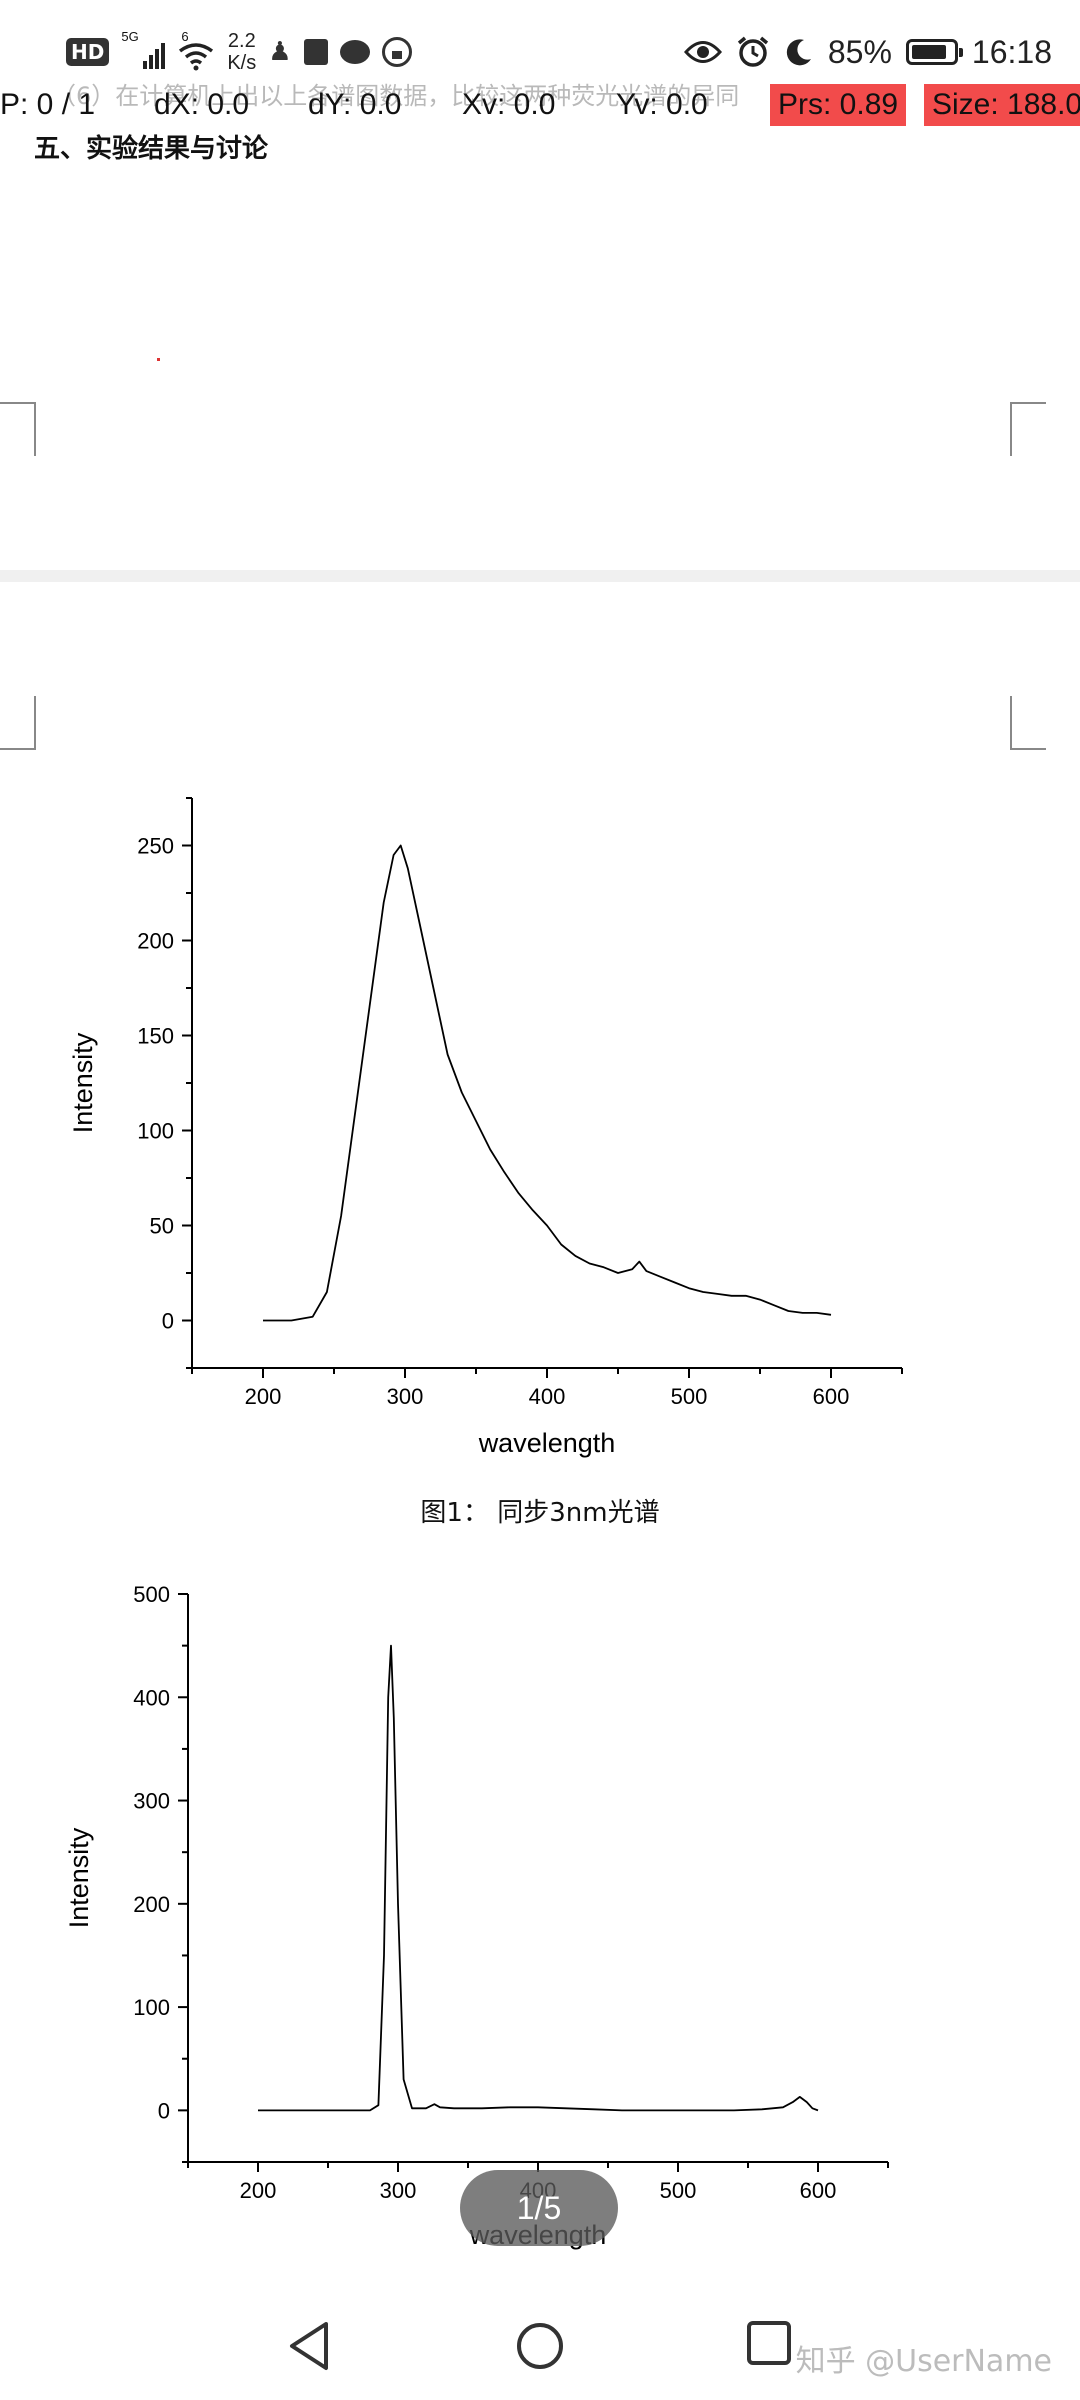 The width and height of the screenshot is (1080, 2400). Describe the element at coordinates (151, 1697) in the screenshot. I see `y-tick-label: 400` at that location.